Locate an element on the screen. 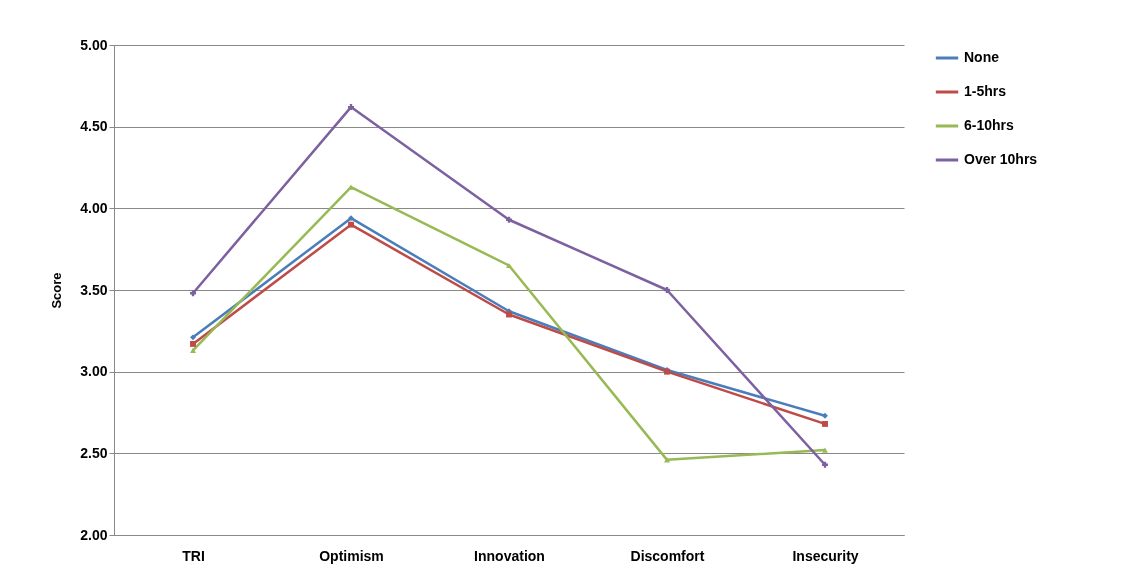 The height and width of the screenshot is (581, 1137). y-tick-label: 2.00 is located at coordinates (94, 534).